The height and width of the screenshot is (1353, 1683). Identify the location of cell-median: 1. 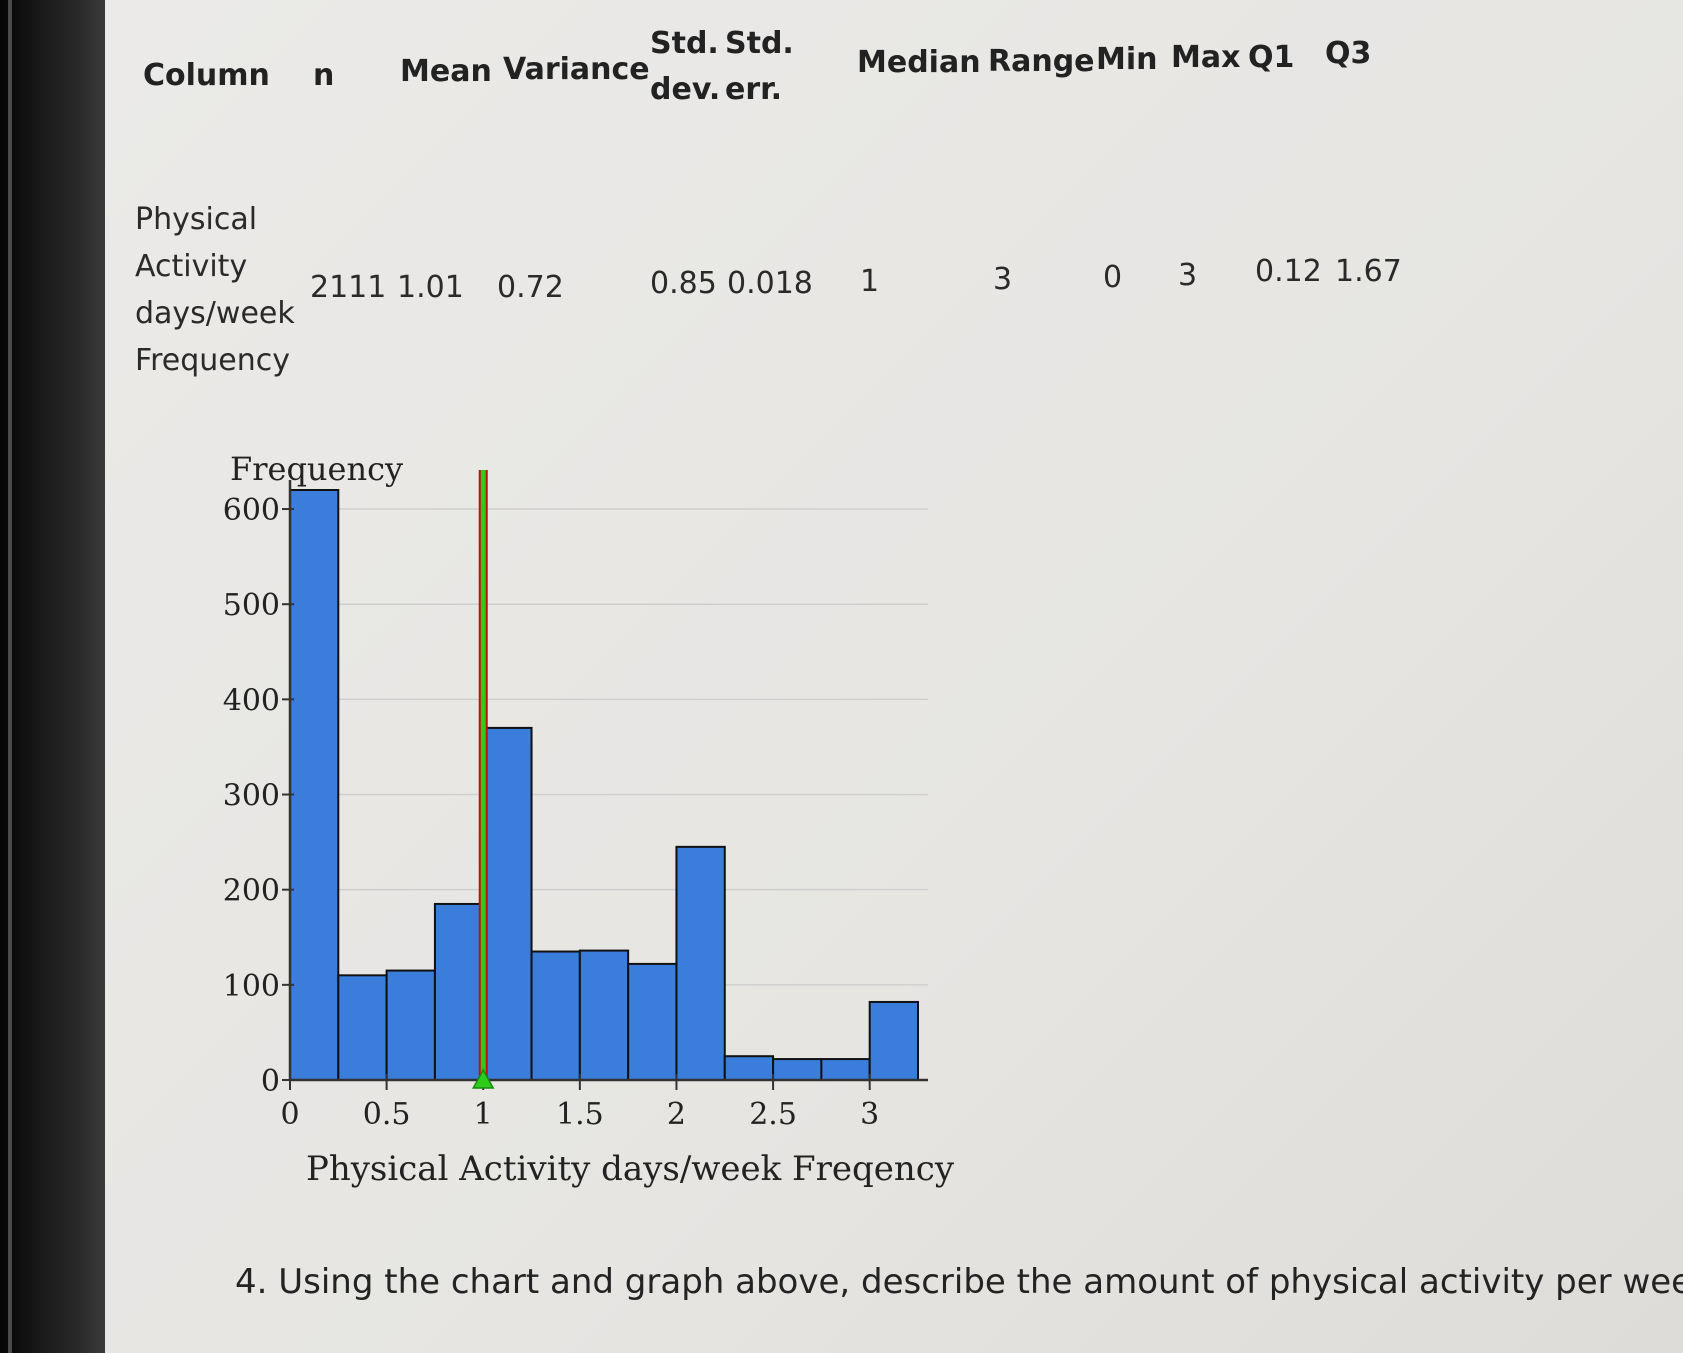
(870, 281).